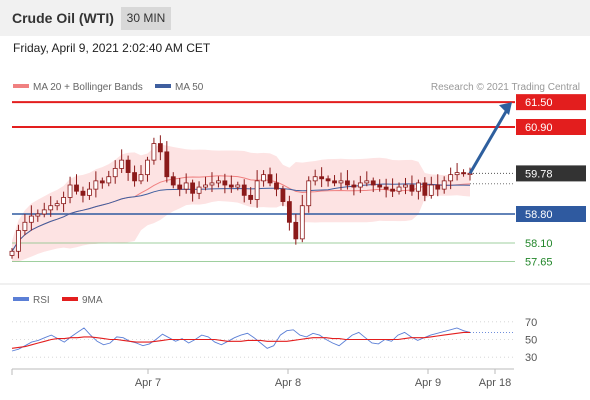 This screenshot has width=590, height=400. I want to click on ma50-legend-swatch, so click(163, 86).